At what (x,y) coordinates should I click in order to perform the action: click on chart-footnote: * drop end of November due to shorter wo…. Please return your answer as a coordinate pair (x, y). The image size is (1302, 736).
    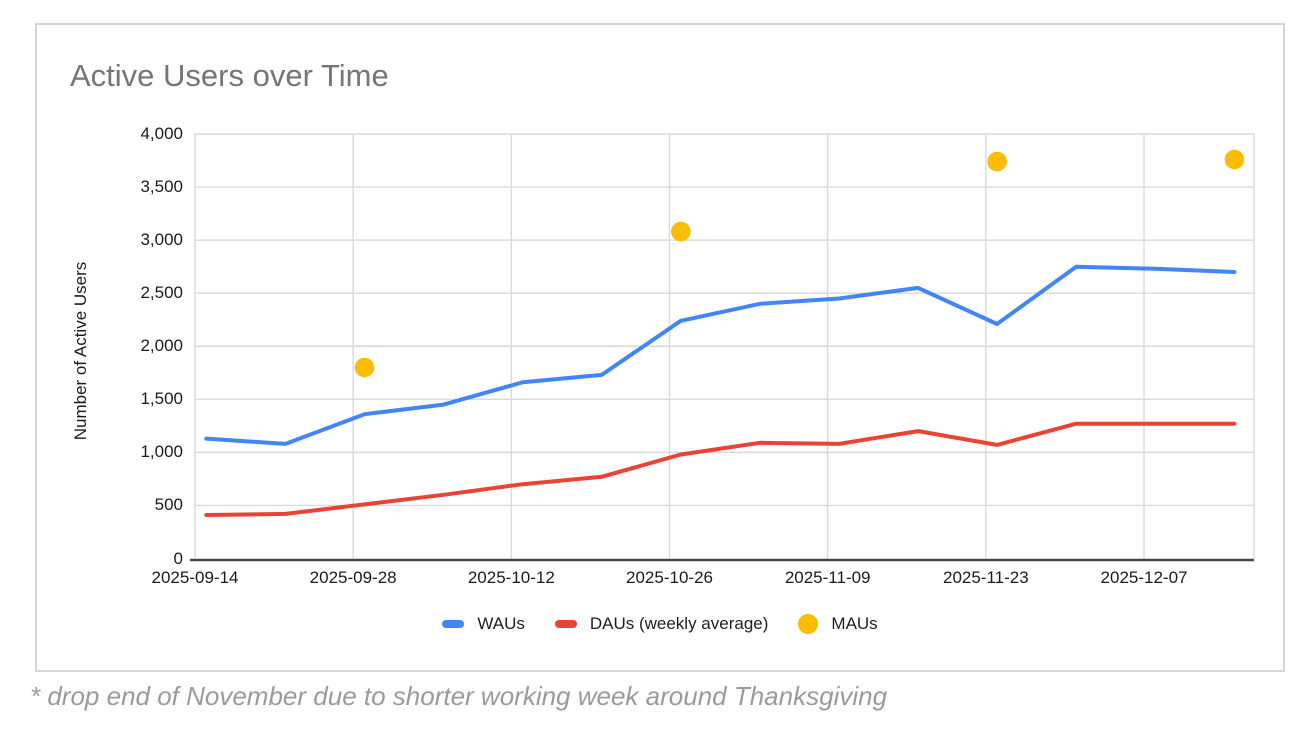
    Looking at the image, I should click on (459, 696).